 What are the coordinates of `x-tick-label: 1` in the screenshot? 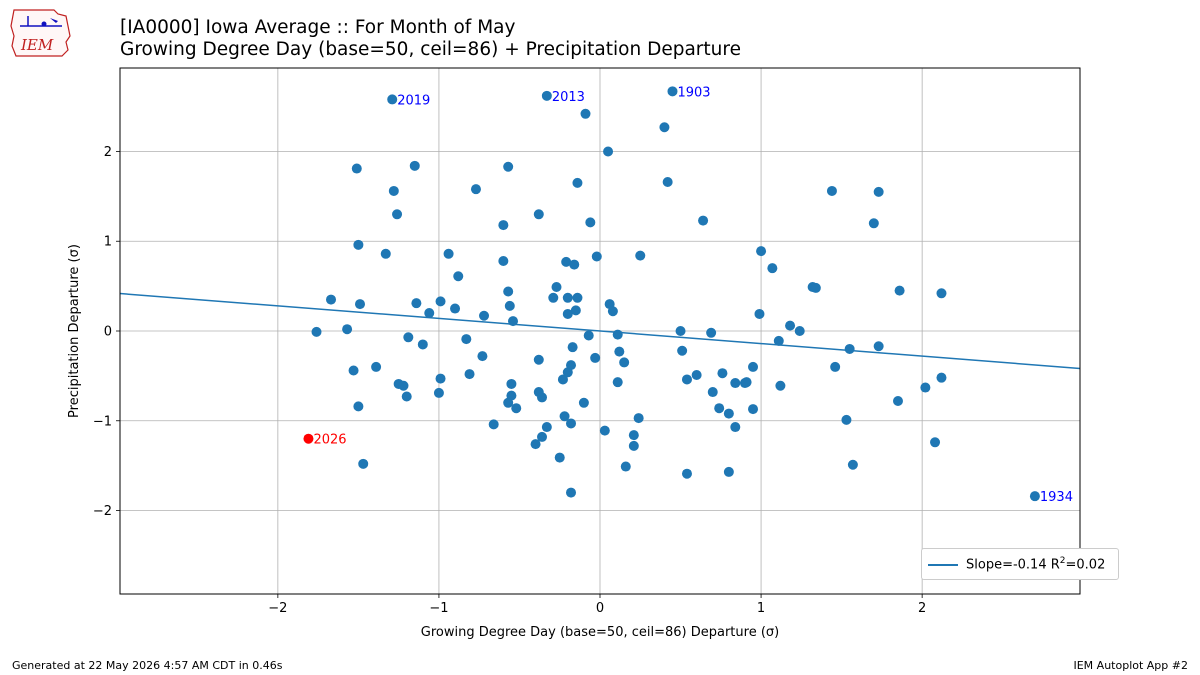 It's located at (761, 608).